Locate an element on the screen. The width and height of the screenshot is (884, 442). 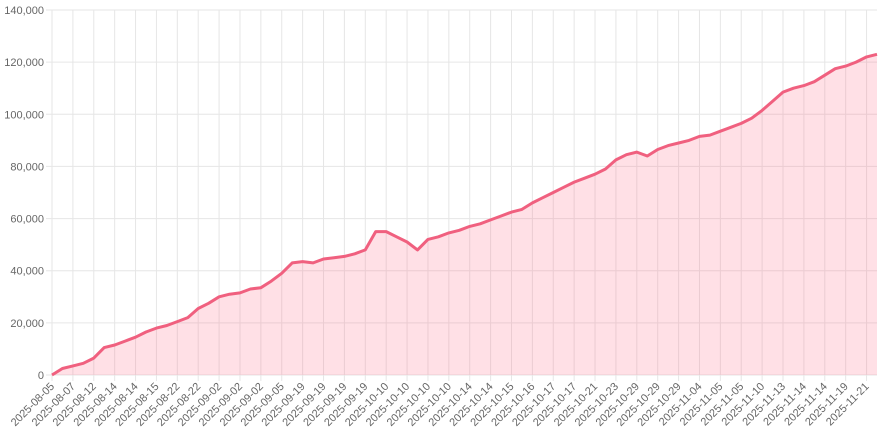
y-tick-label: 140,000 is located at coordinates (24, 11).